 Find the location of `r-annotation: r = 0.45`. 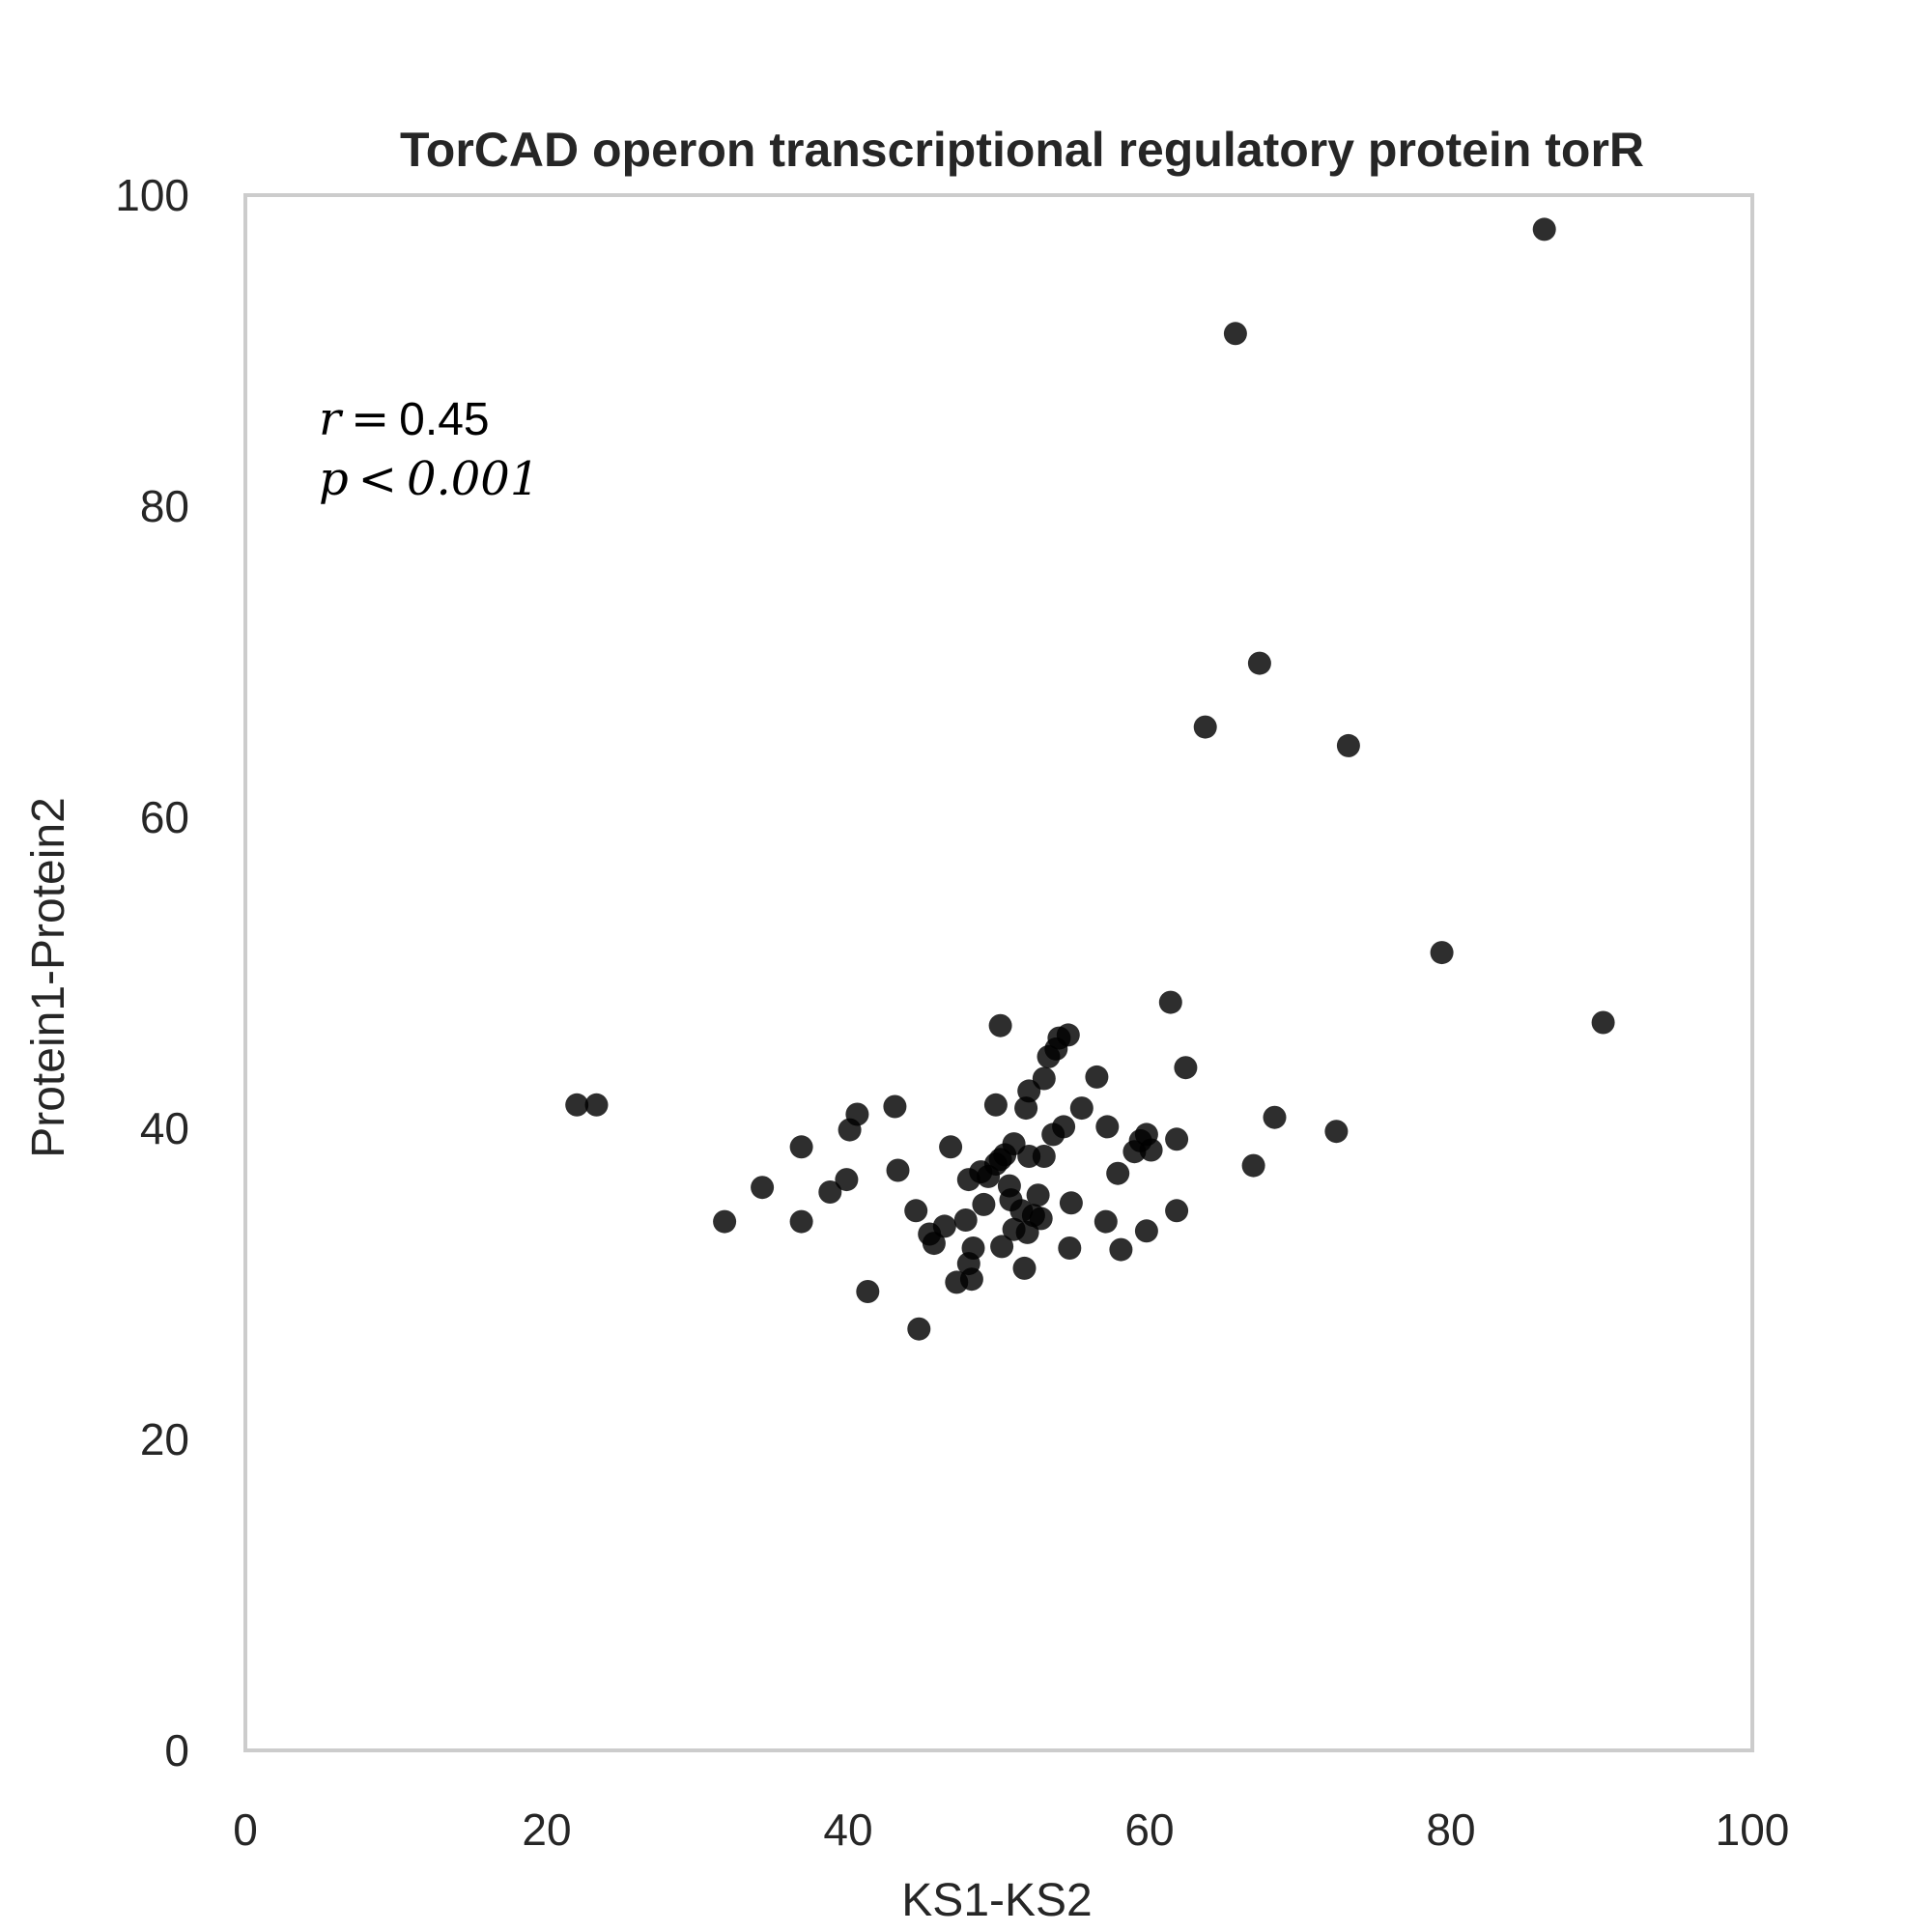

r-annotation: r = 0.45 is located at coordinates (404, 419).